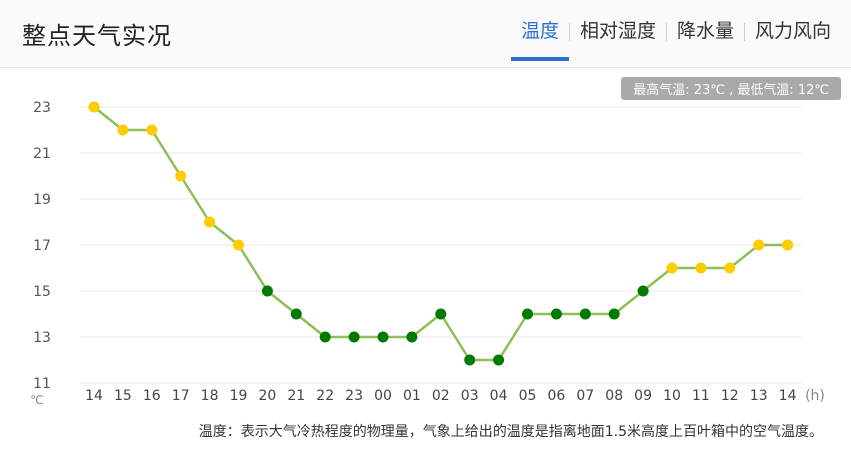 The height and width of the screenshot is (452, 851). What do you see at coordinates (701, 396) in the screenshot?
I see `x-tick-label: 11` at bounding box center [701, 396].